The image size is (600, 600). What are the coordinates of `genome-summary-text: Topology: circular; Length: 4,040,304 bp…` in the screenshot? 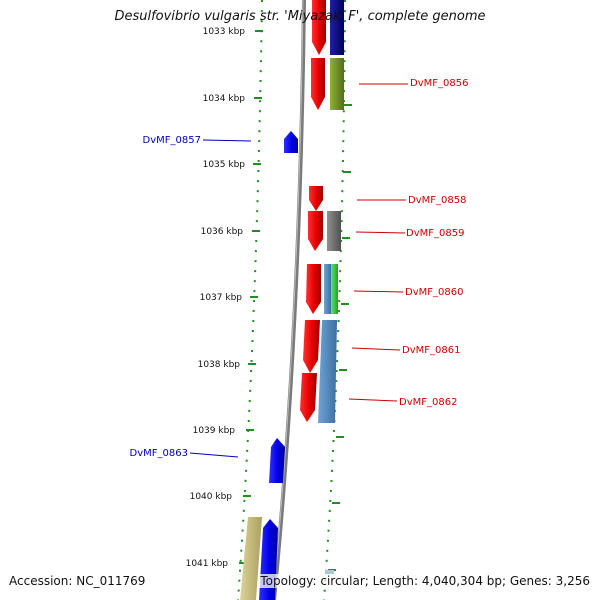 It's located at (425, 581).